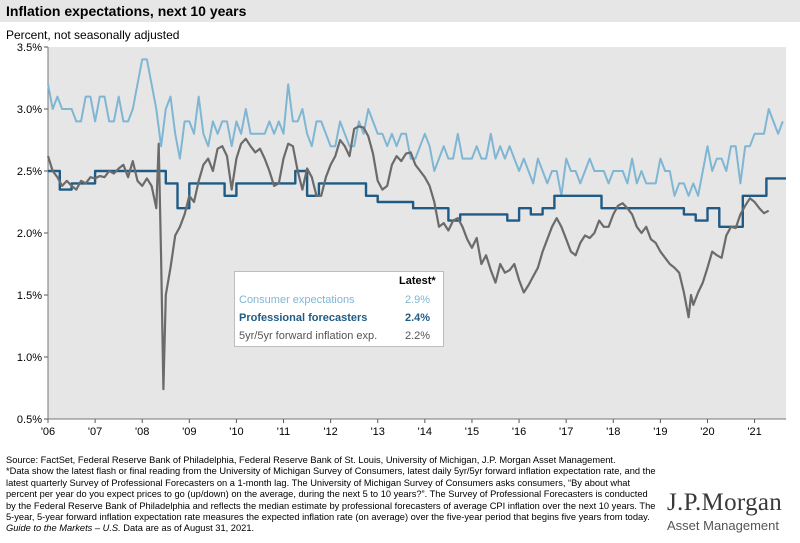 The image size is (800, 543). I want to click on x-tick-label: '17, so click(566, 432).